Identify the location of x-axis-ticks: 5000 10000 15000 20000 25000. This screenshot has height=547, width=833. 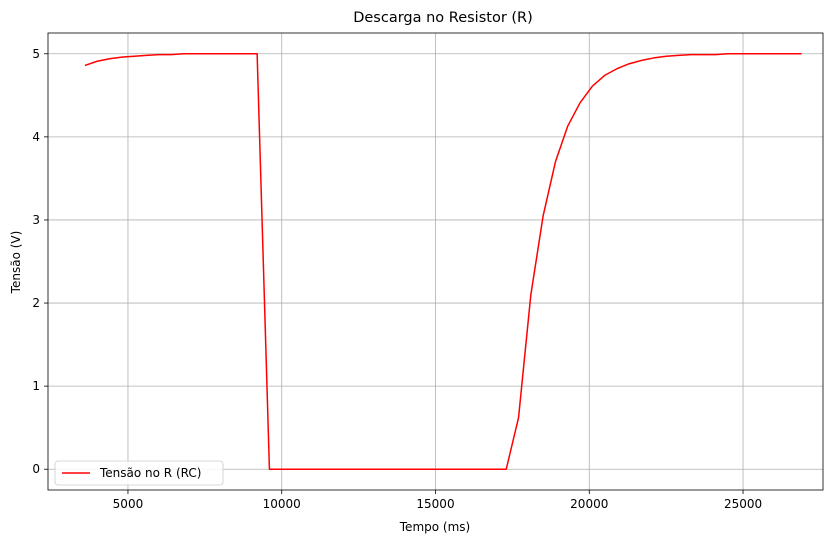
(437, 500).